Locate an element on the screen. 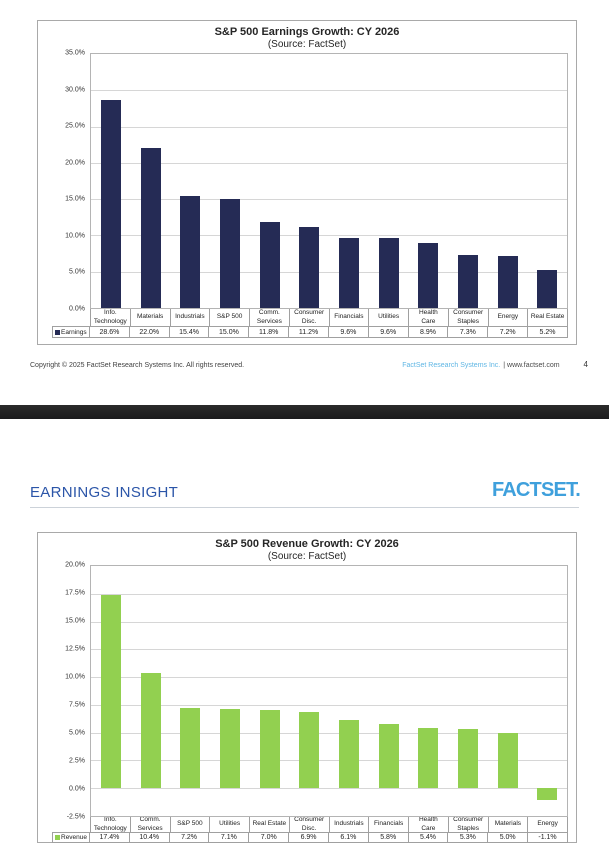  value-cell: 11.8% is located at coordinates (269, 332).